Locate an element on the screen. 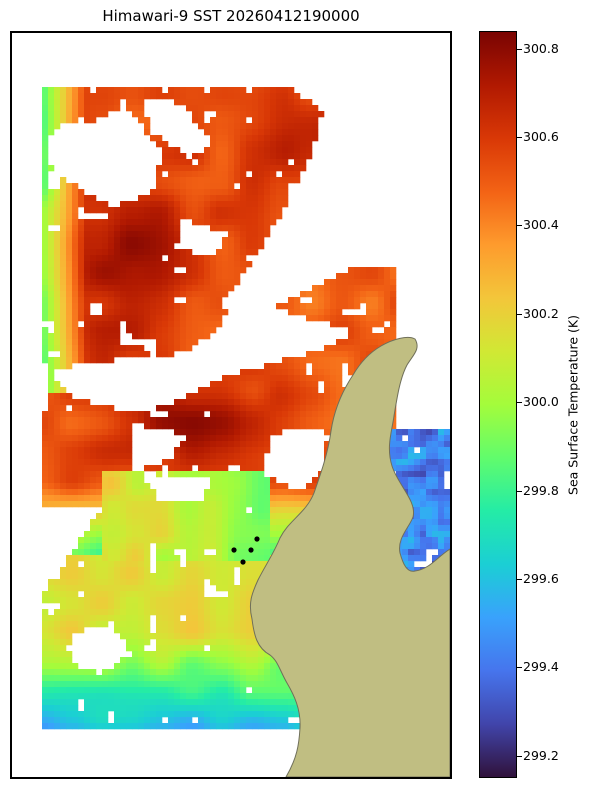 This screenshot has width=590, height=789. colorbar-tick-label: 300.4 is located at coordinates (541, 224).